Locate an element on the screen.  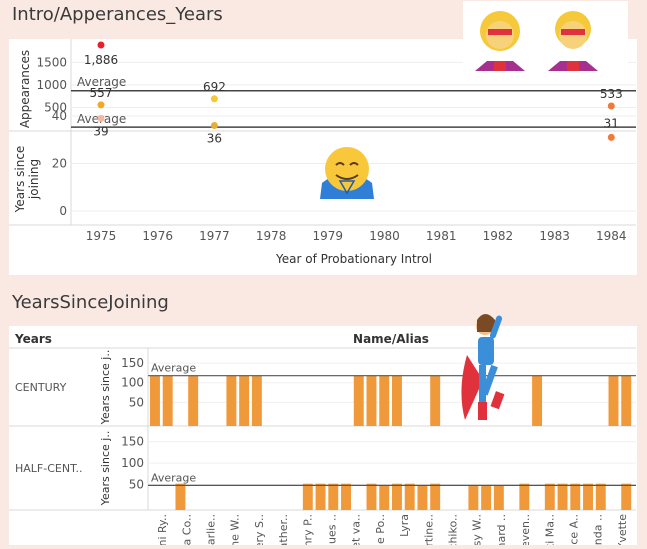
appearances-average-label: Average is located at coordinates (101, 82).